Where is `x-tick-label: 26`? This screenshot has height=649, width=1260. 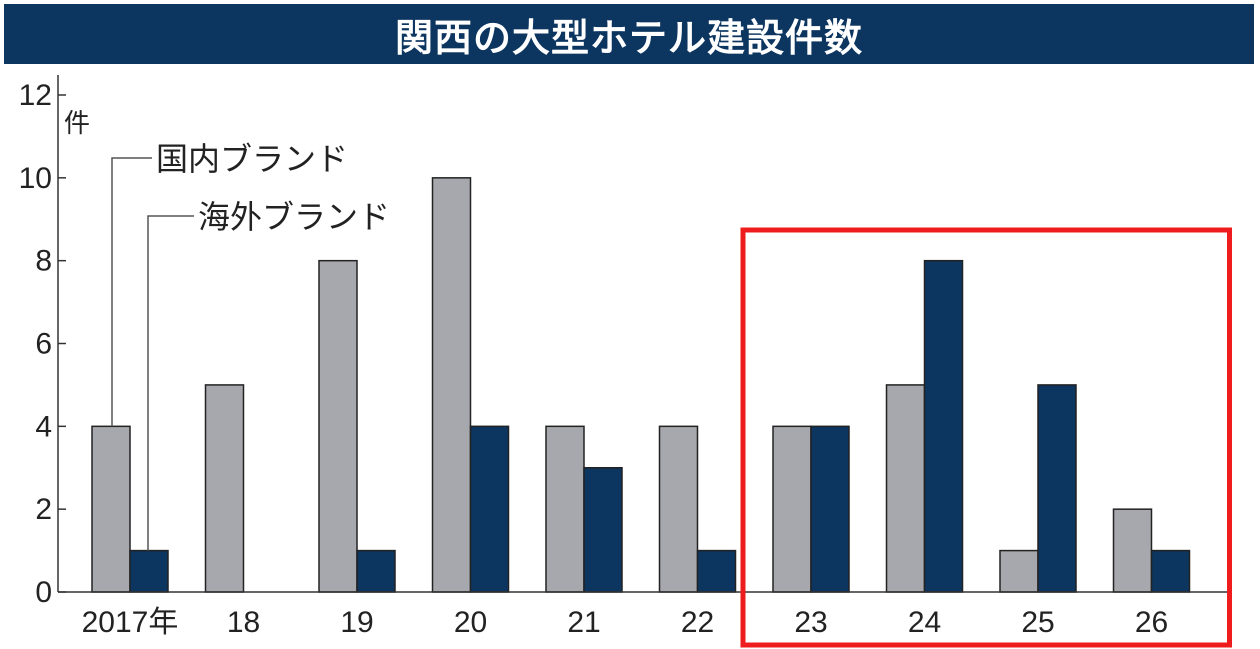 x-tick-label: 26 is located at coordinates (1151, 622).